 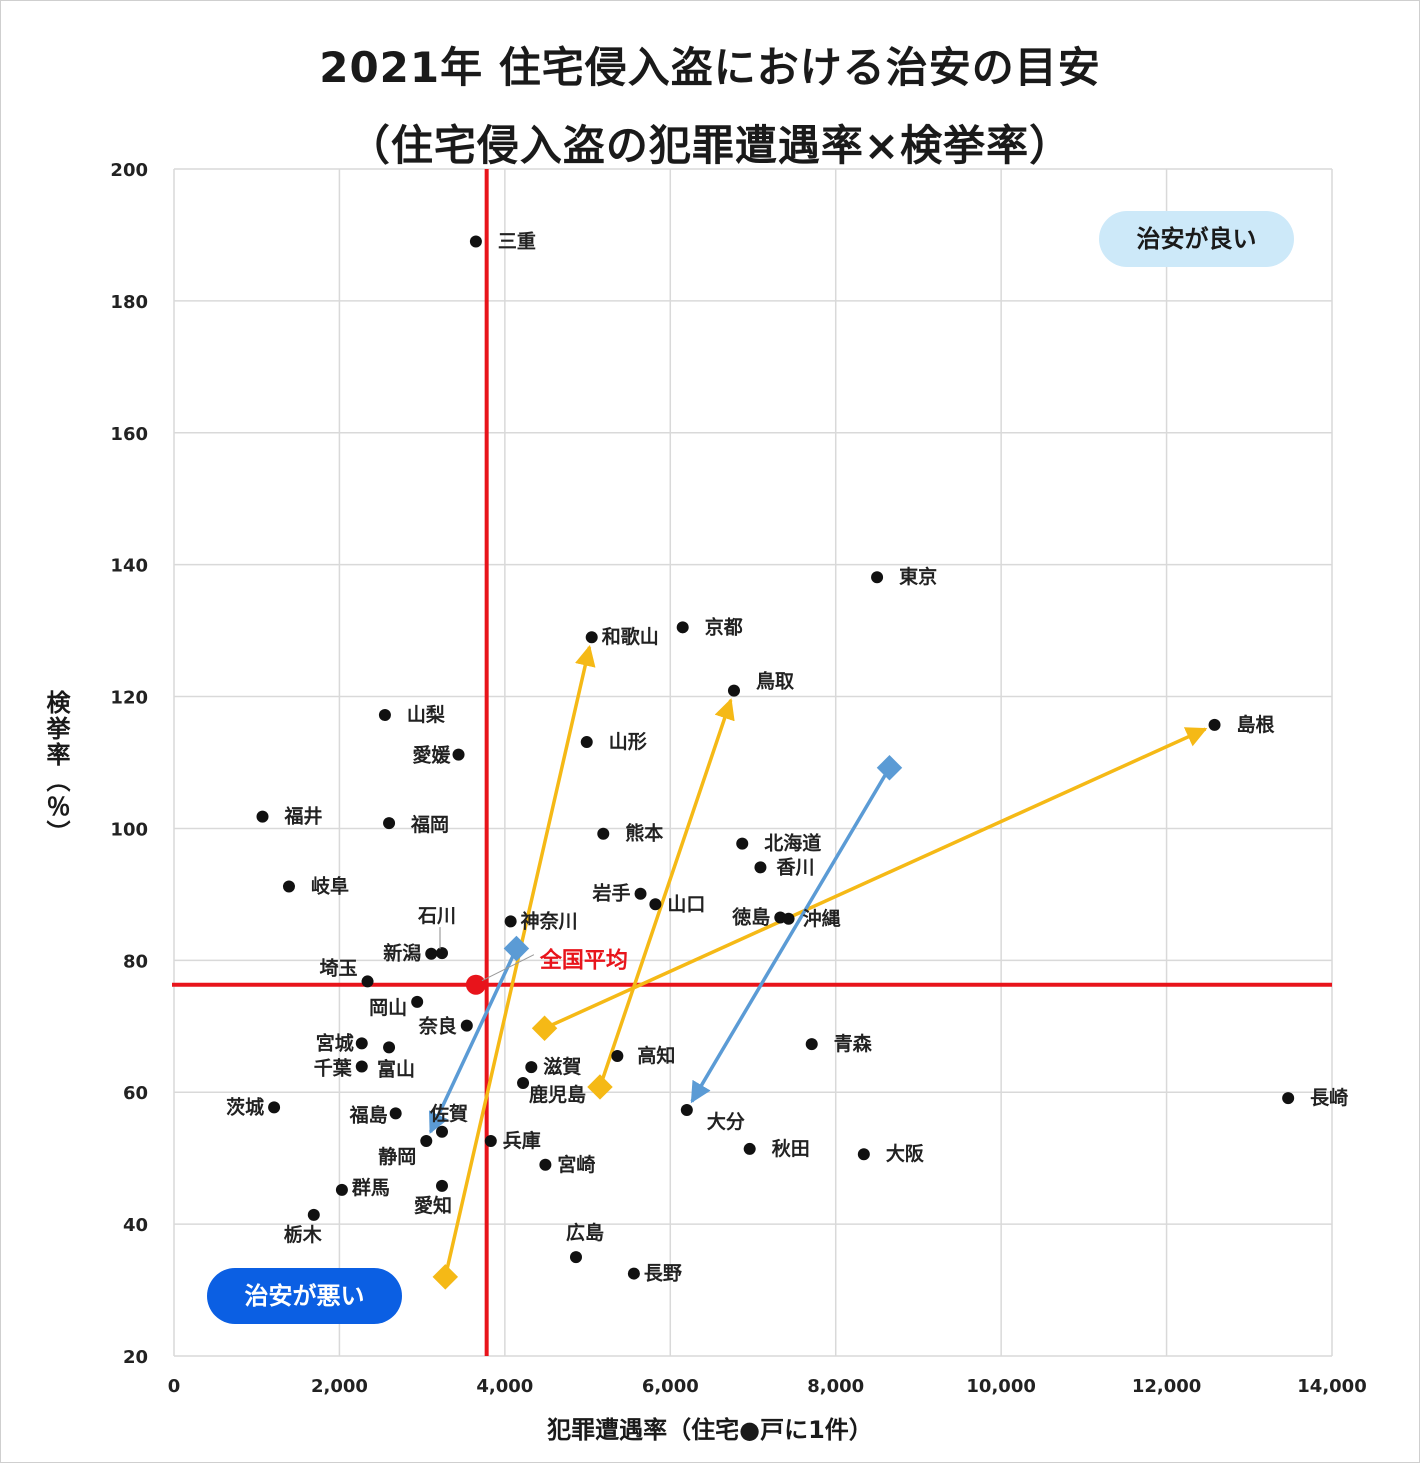 What do you see at coordinates (129, 764) in the screenshot?
I see `y-tick-labels: 20 40 60 80 100 120 140 160 180 200` at bounding box center [129, 764].